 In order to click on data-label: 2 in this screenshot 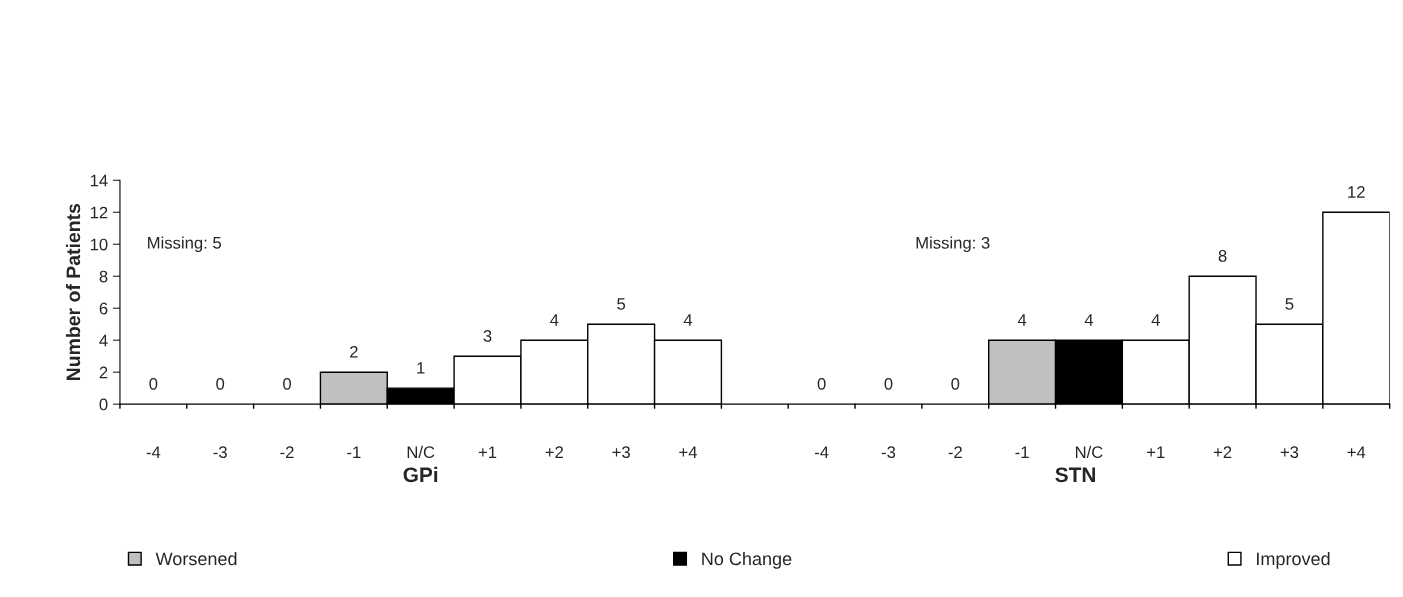, I will do `click(354, 351)`.